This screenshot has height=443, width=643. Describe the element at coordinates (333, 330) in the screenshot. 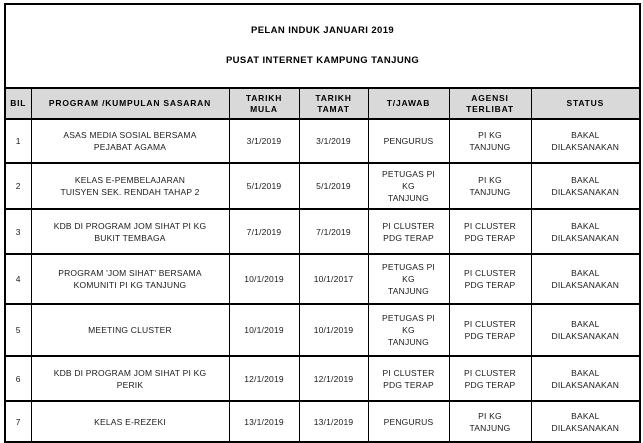

I see `cell-tarikh-tamat: 10/1/2019` at that location.